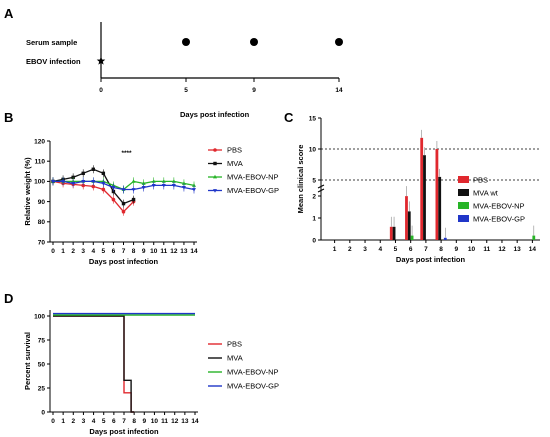 The image size is (550, 437). Describe the element at coordinates (42, 364) in the screenshot. I see `panel-d-y-tick-label: 50` at that location.